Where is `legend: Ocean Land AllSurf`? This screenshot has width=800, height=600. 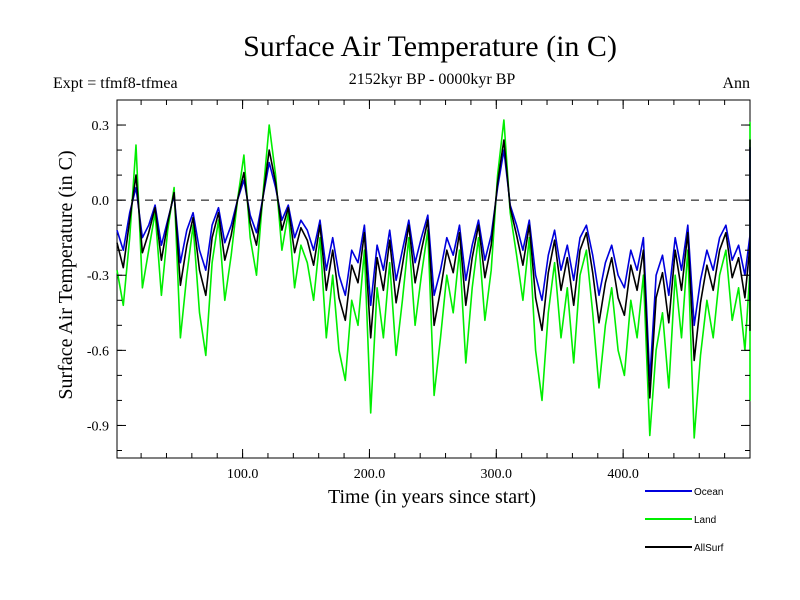
legend: Ocean Land AllSurf is located at coordinates (684, 520).